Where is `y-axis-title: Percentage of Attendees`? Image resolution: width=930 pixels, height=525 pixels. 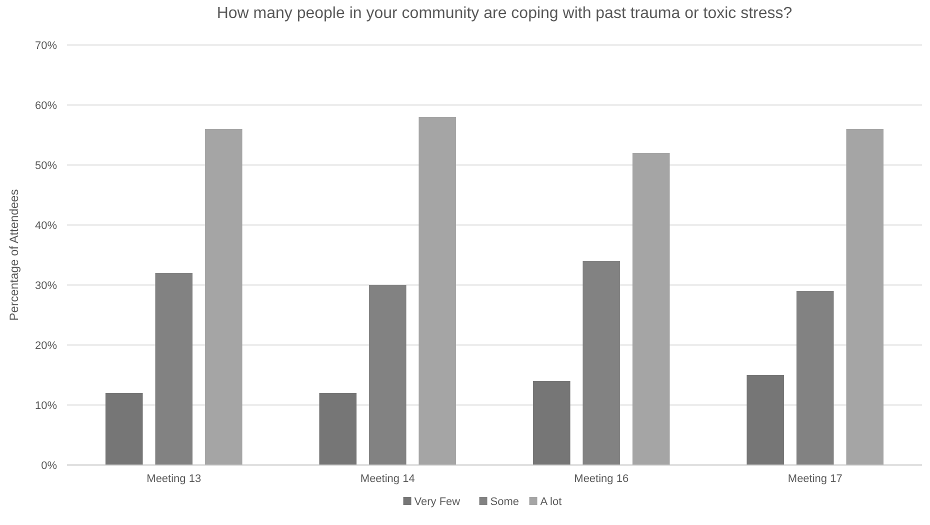 y-axis-title: Percentage of Attendees is located at coordinates (14, 255).